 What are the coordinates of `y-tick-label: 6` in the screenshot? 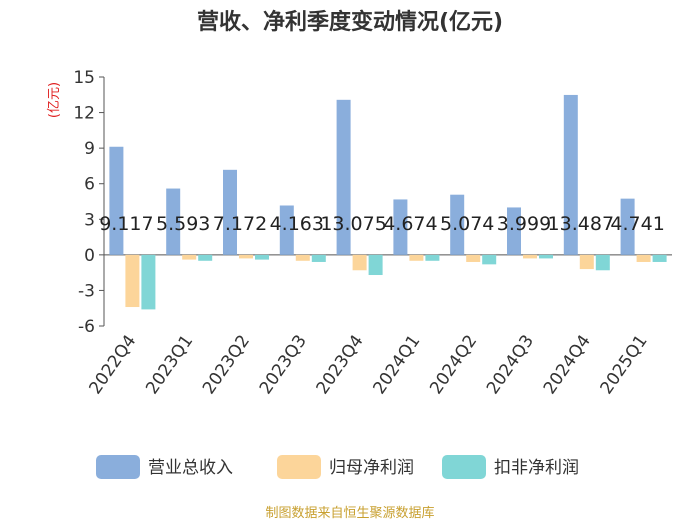 It's located at (89, 185).